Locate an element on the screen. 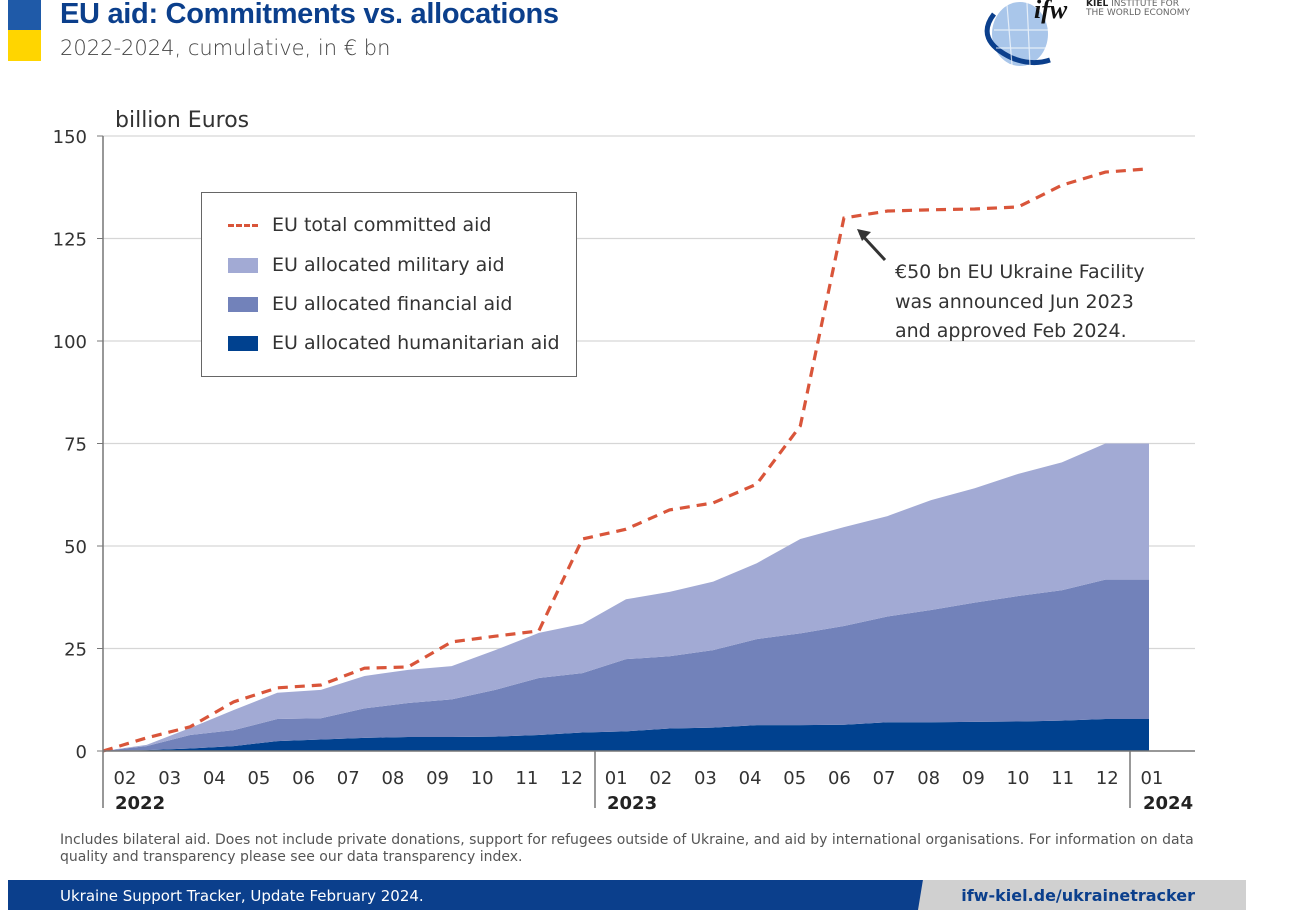 Image resolution: width=1297 pixels, height=910 pixels. legend-label: EU allocated military aid is located at coordinates (388, 265).